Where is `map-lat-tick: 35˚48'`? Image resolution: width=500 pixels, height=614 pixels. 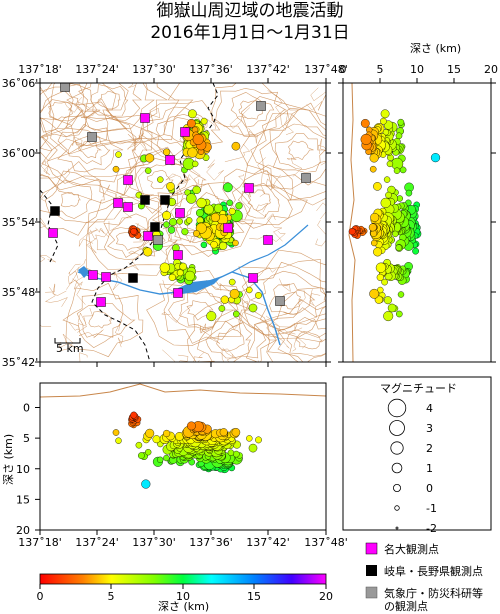 map-lat-tick: 35˚48' is located at coordinates (20, 292).